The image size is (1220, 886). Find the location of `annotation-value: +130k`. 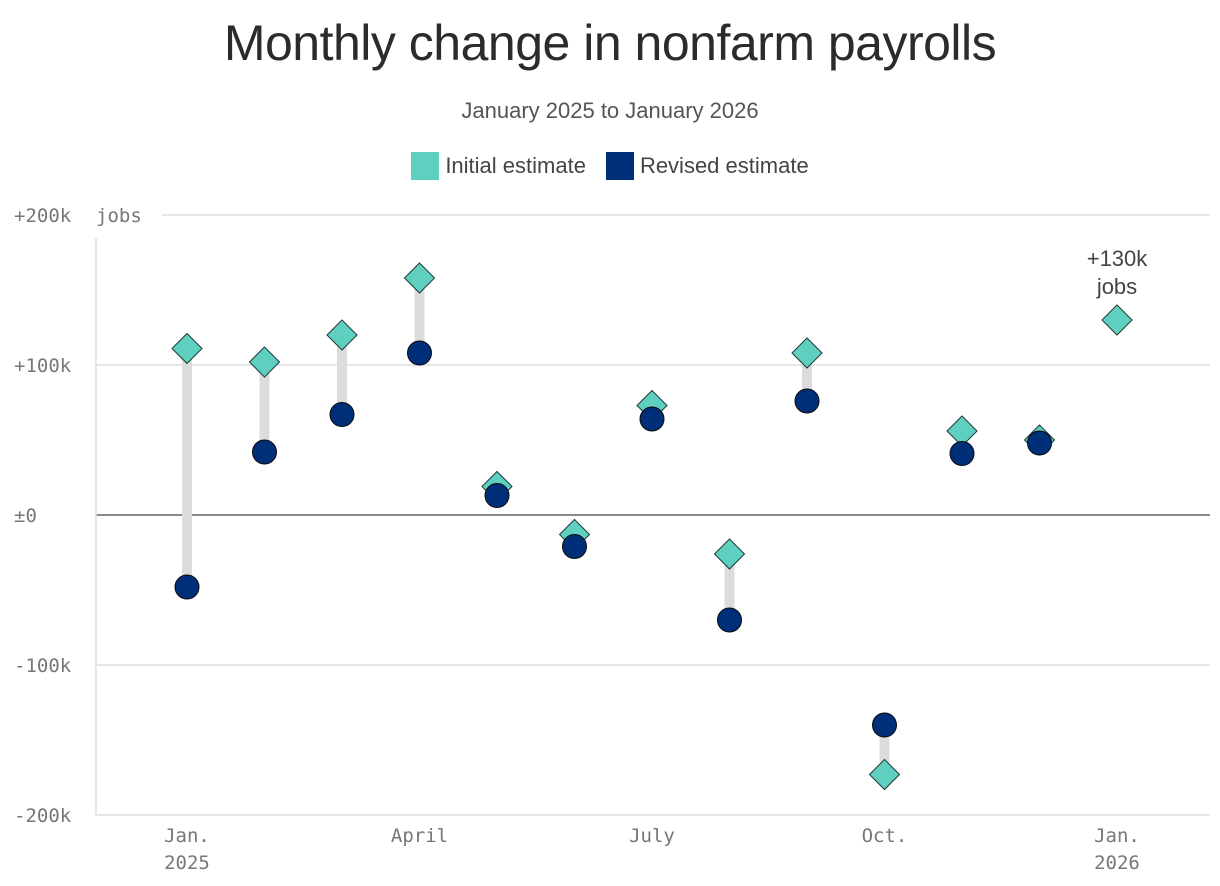

annotation-value: +130k is located at coordinates (1118, 258).